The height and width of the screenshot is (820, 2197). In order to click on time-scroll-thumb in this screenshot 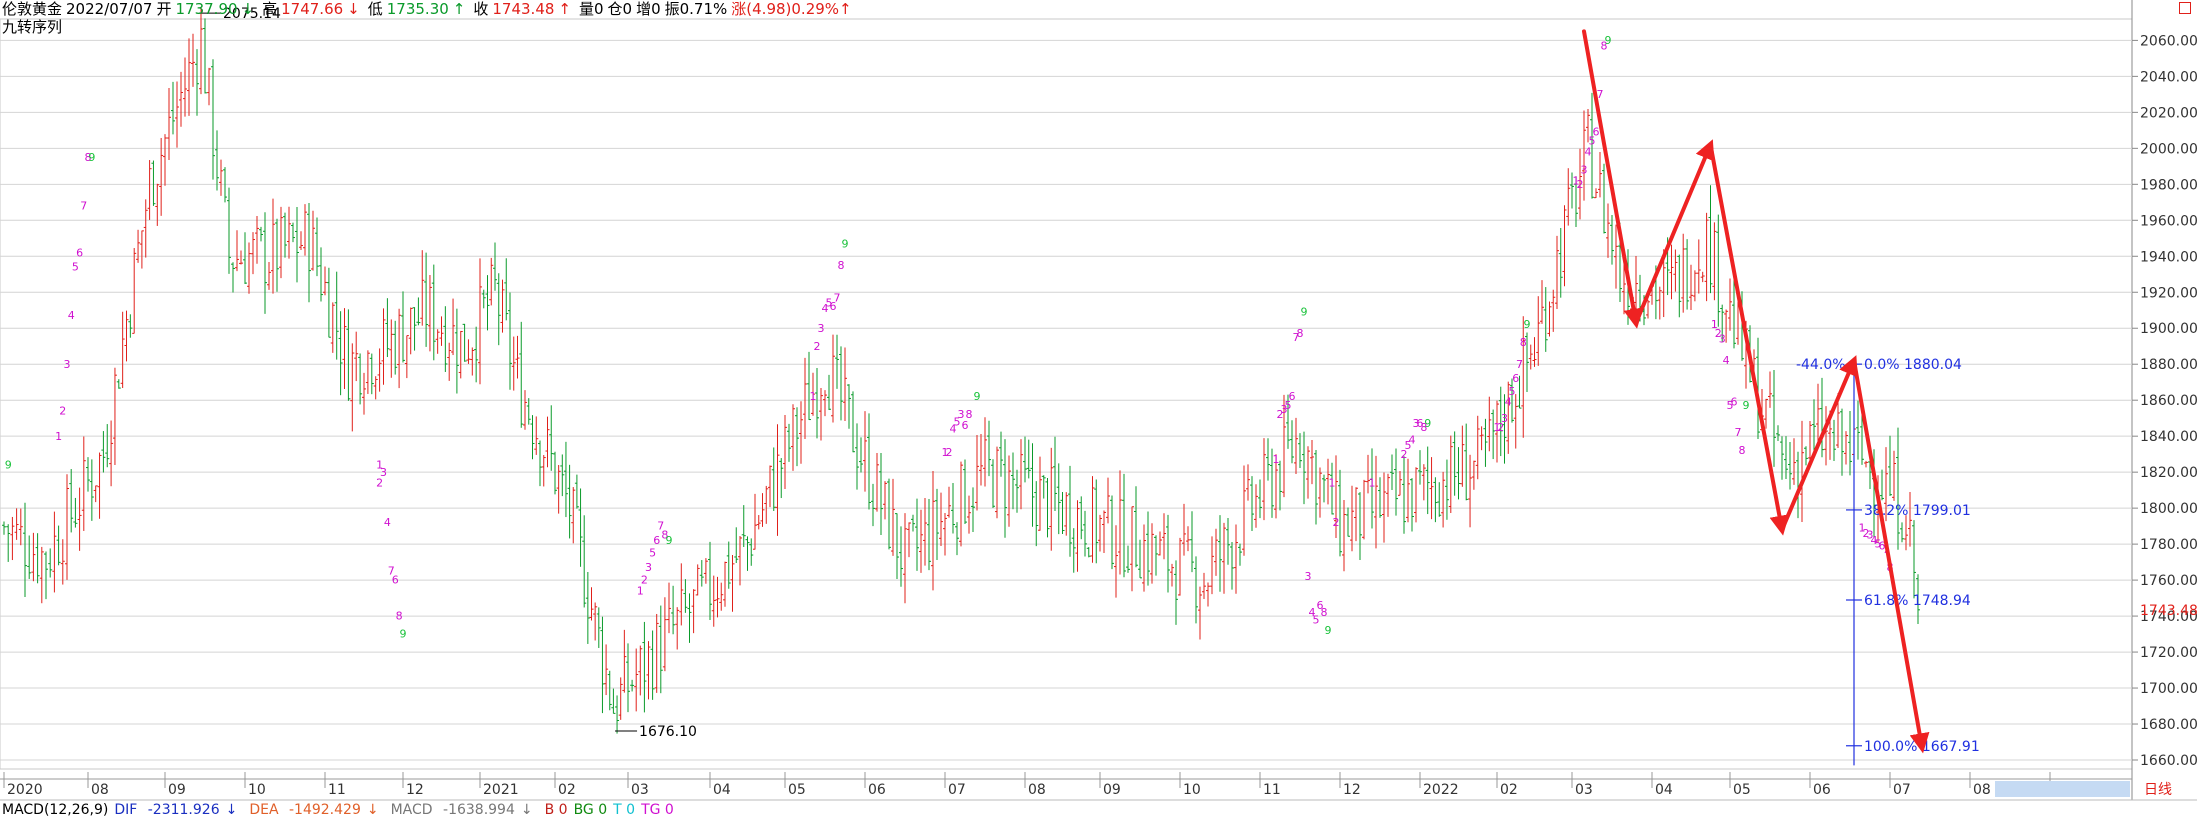, I will do `click(2062, 789)`.